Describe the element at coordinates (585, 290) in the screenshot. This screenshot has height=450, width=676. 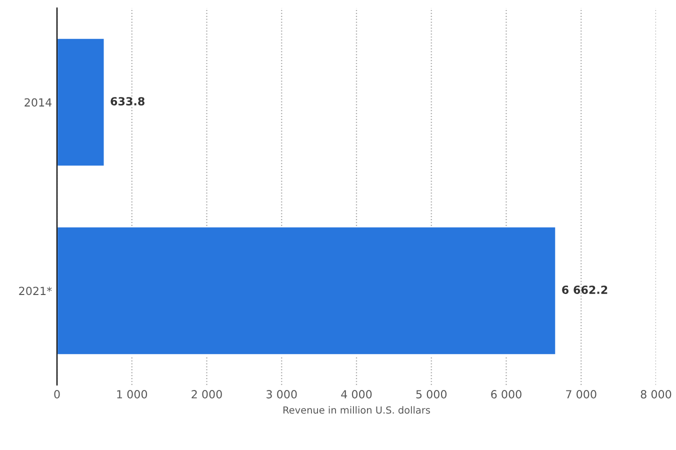
I see `data-label: 6 662.2` at that location.